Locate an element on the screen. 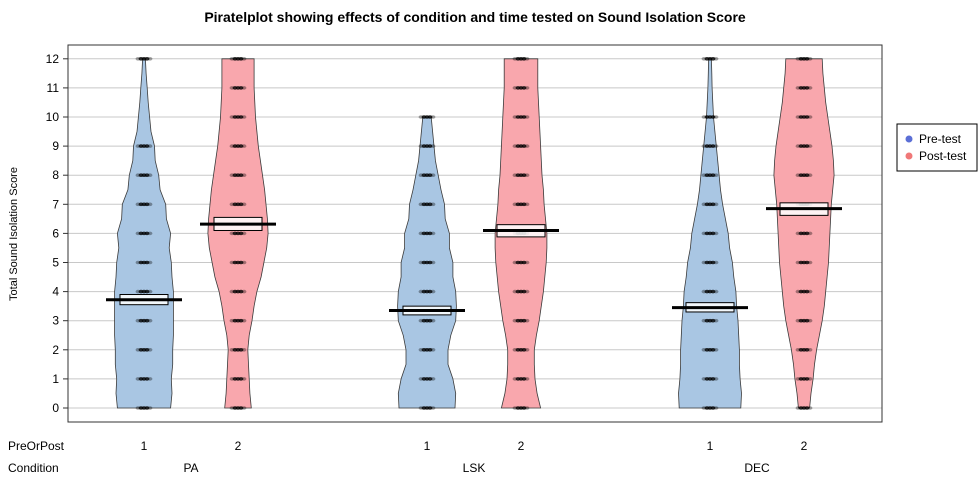 This screenshot has width=980, height=482. x-tick-label-time: 1 is located at coordinates (710, 446).